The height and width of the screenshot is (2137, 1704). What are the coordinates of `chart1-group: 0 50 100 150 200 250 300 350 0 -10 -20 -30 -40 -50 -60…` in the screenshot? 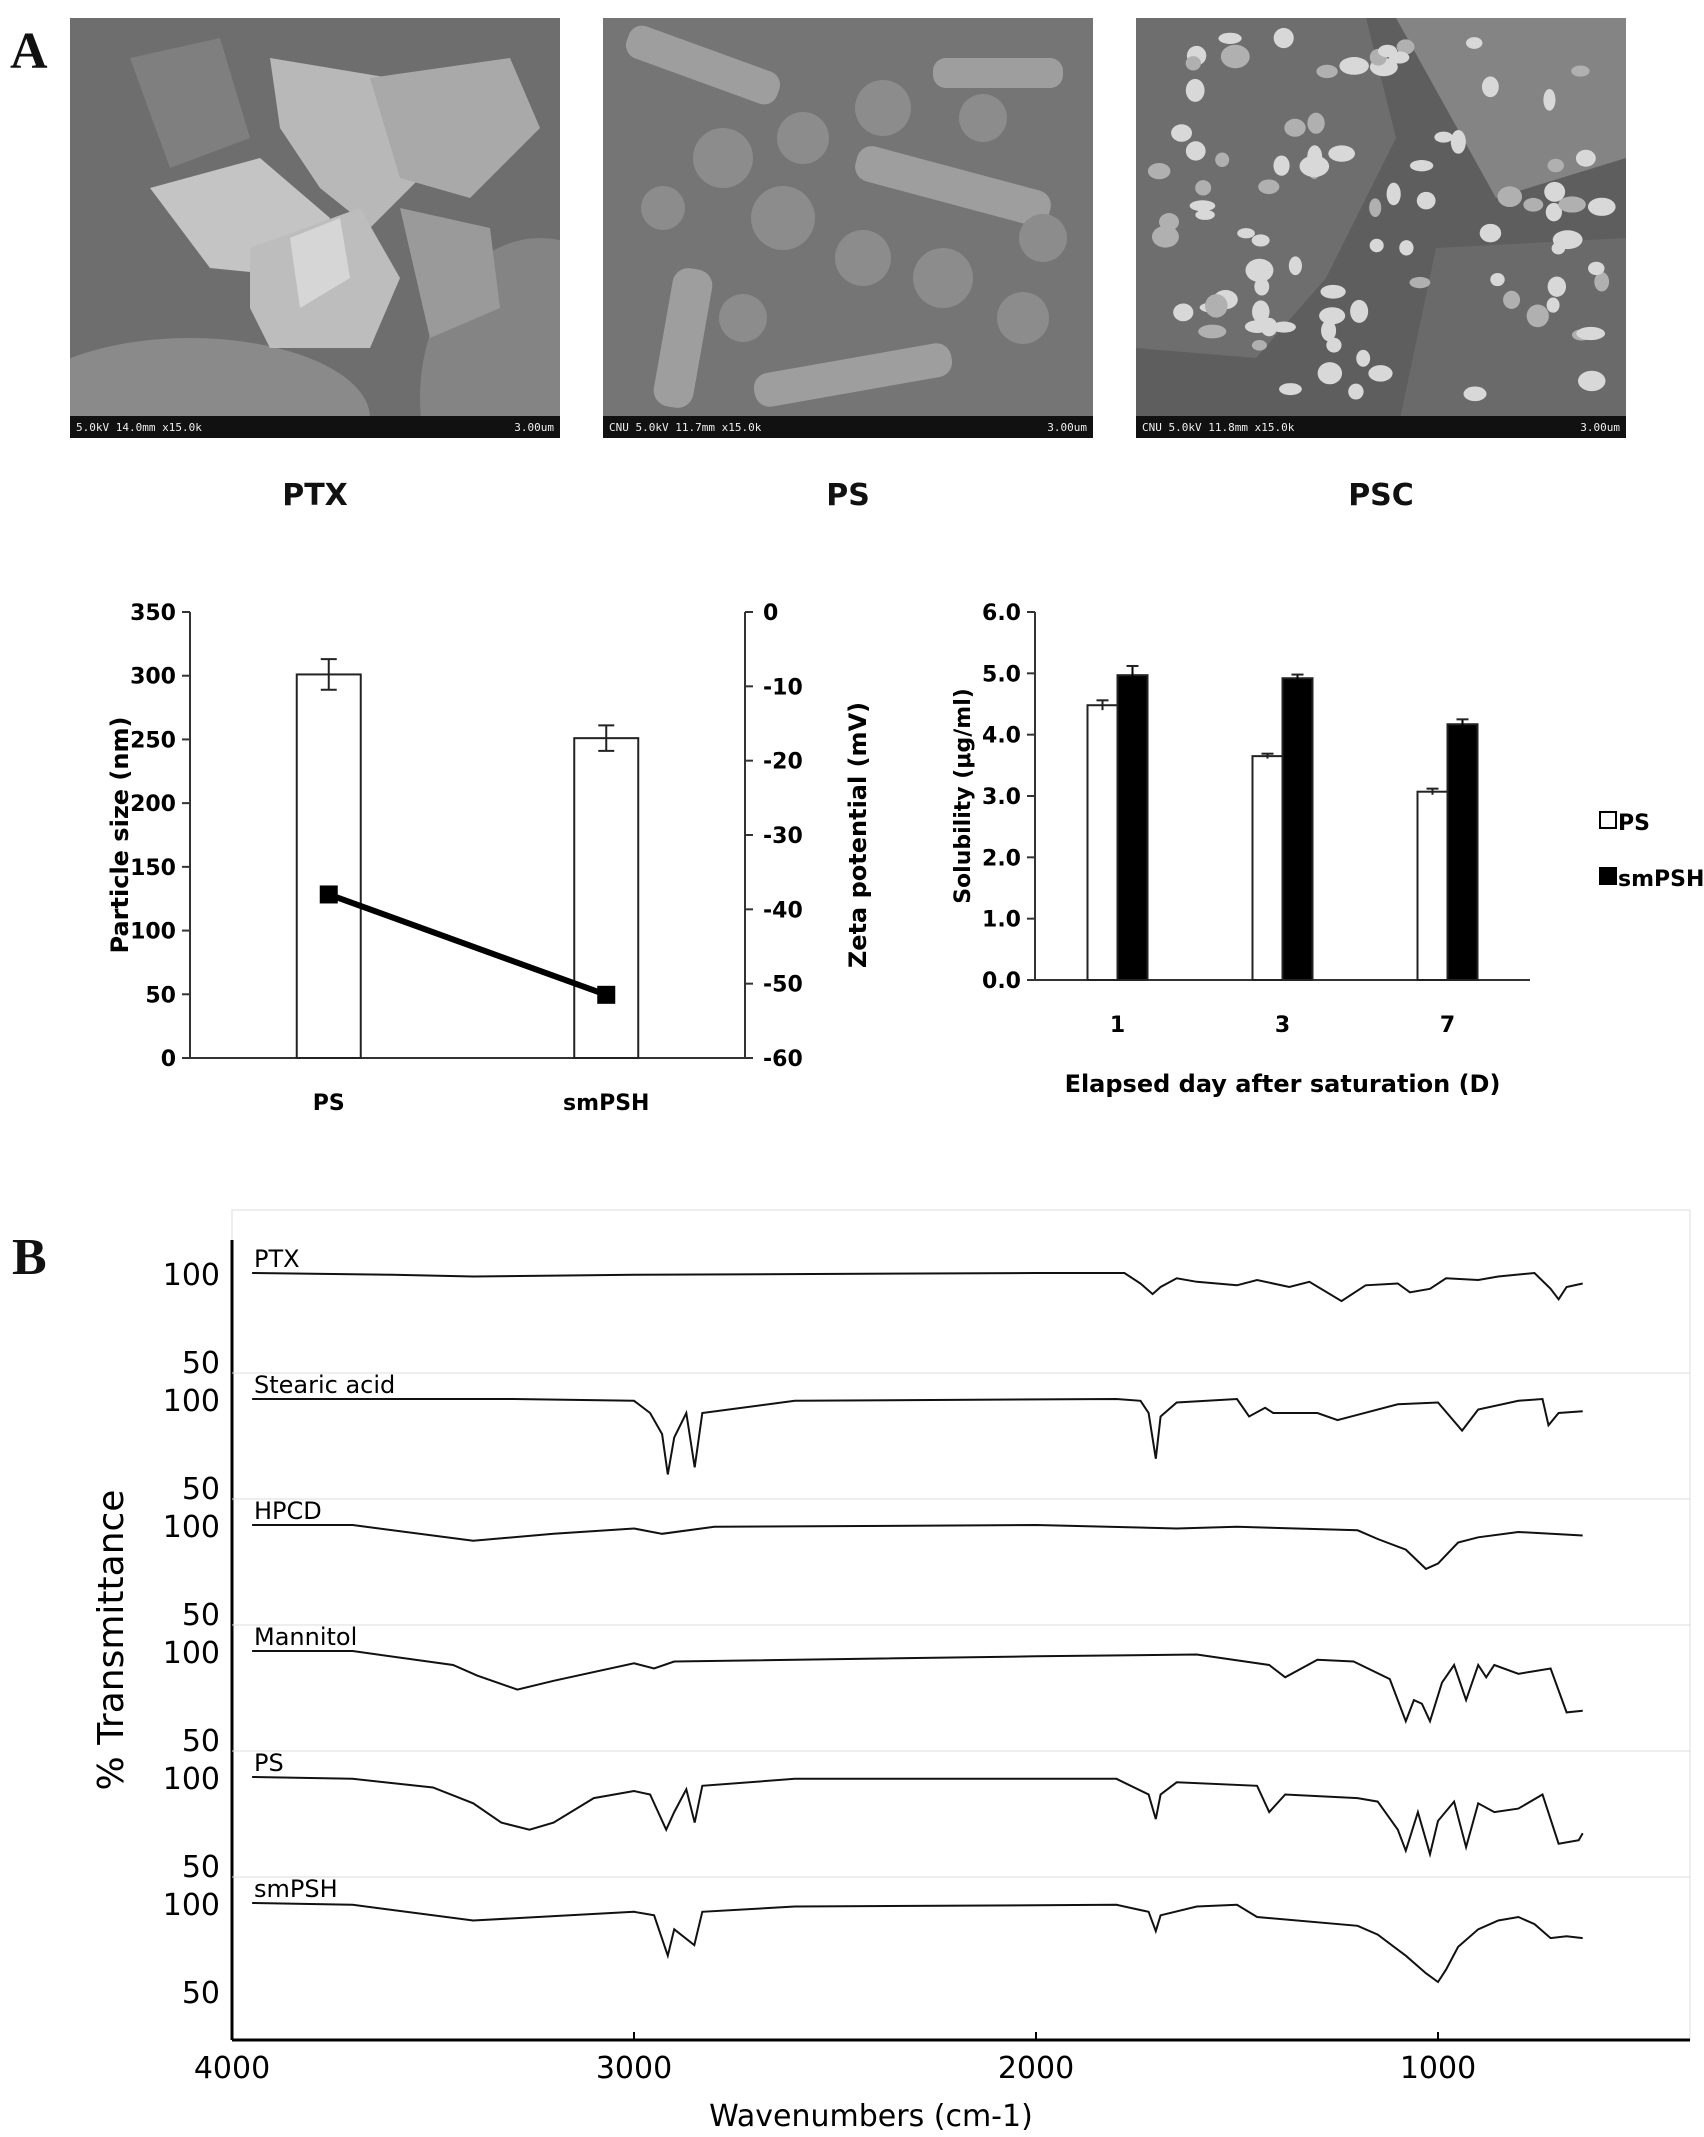 It's located at (489, 858).